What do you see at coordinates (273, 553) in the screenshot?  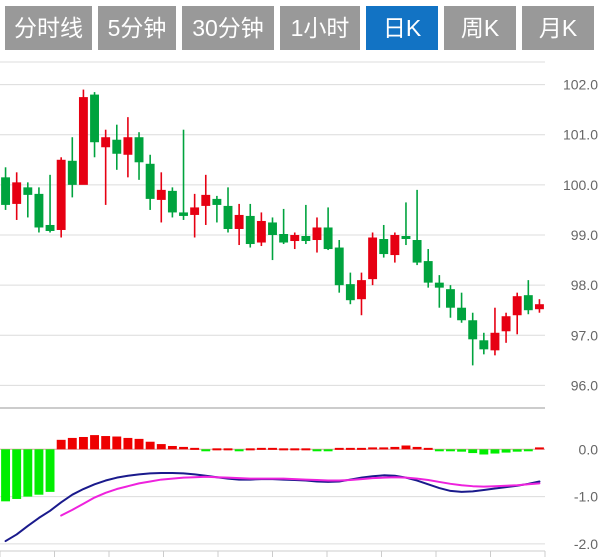 I see `bottom-axis` at bounding box center [273, 553].